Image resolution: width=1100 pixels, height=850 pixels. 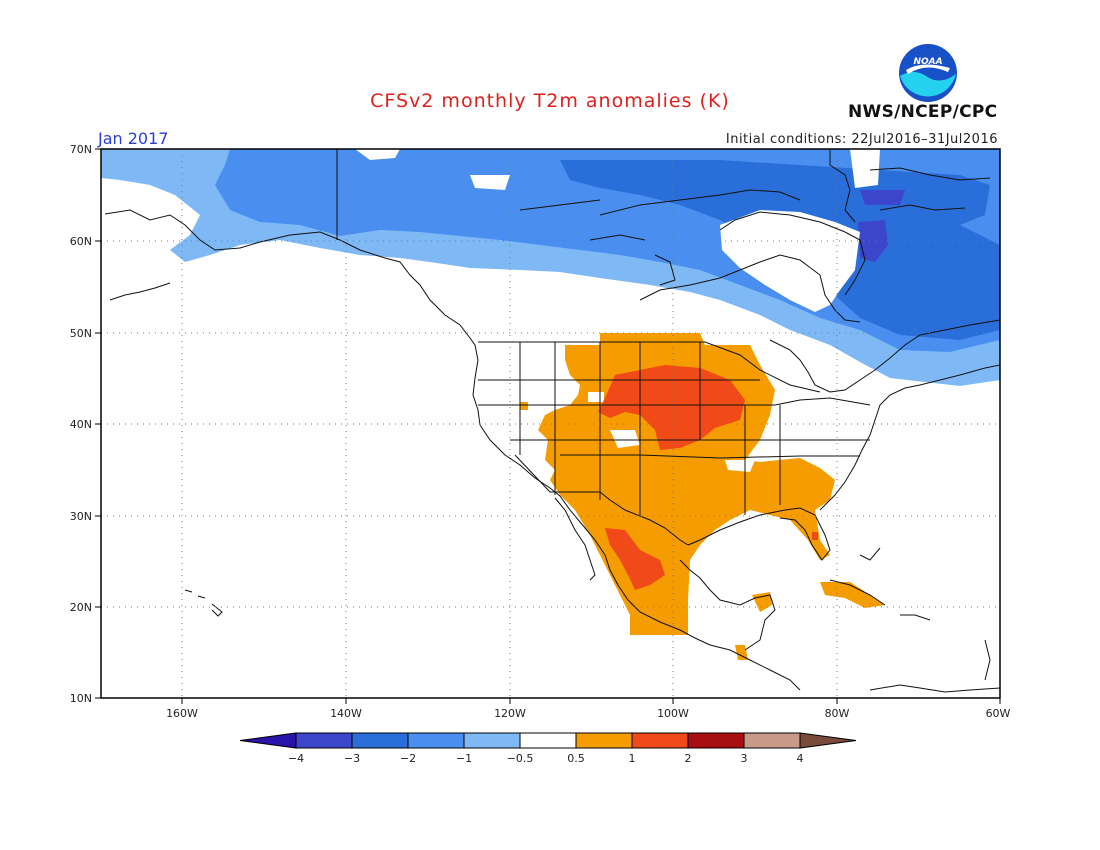 I want to click on map-title: CFSv2 monthly T2m anomalies (K), so click(x=550, y=101).